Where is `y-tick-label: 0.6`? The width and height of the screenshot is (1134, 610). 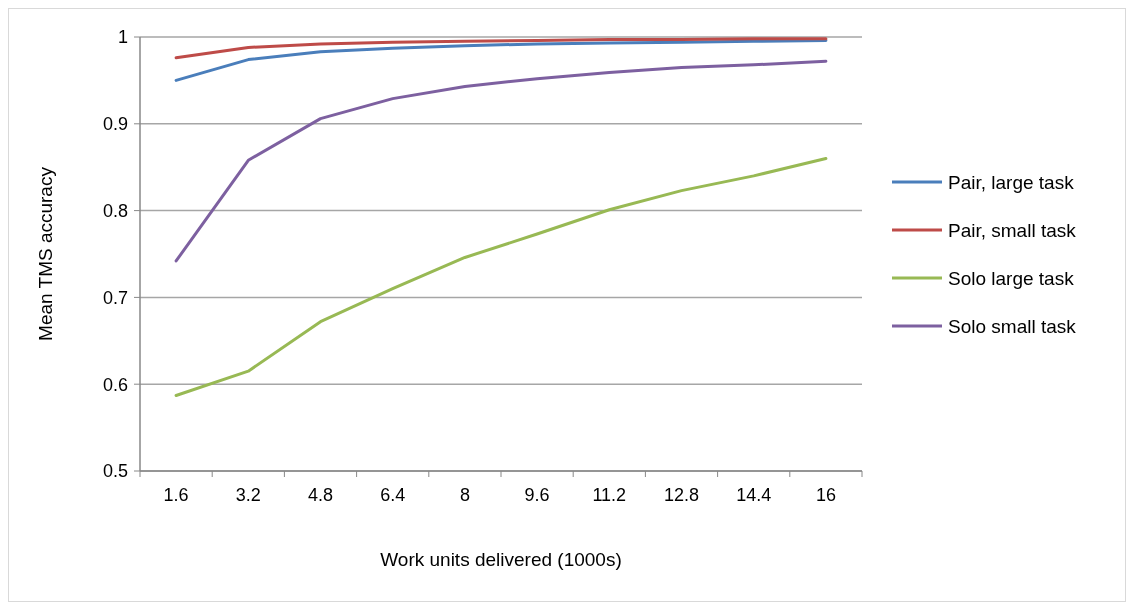
y-tick-label: 0.6 is located at coordinates (115, 384).